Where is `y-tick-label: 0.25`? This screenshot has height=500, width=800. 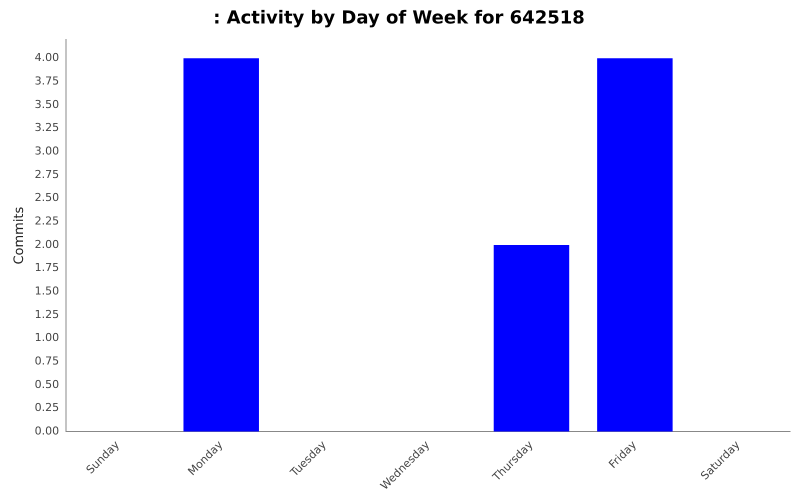
y-tick-label: 0.25 is located at coordinates (47, 407).